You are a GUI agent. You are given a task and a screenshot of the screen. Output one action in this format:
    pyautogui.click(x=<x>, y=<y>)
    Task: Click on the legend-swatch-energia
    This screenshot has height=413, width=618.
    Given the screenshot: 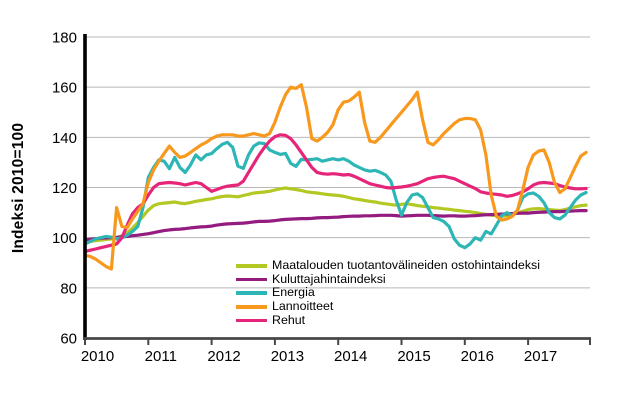 What is the action you would take?
    pyautogui.click(x=251, y=293)
    